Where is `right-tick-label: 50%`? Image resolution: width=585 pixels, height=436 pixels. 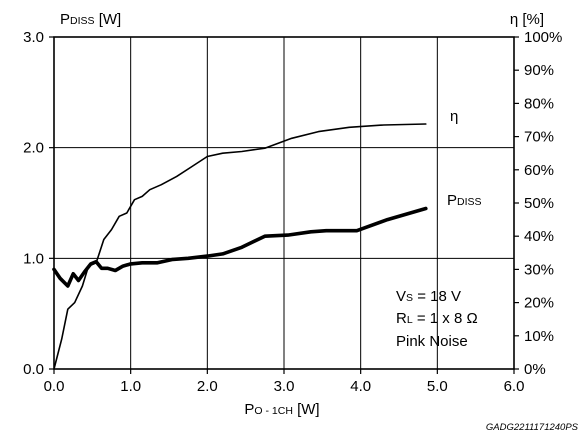 right-tick-label: 50% is located at coordinates (539, 203).